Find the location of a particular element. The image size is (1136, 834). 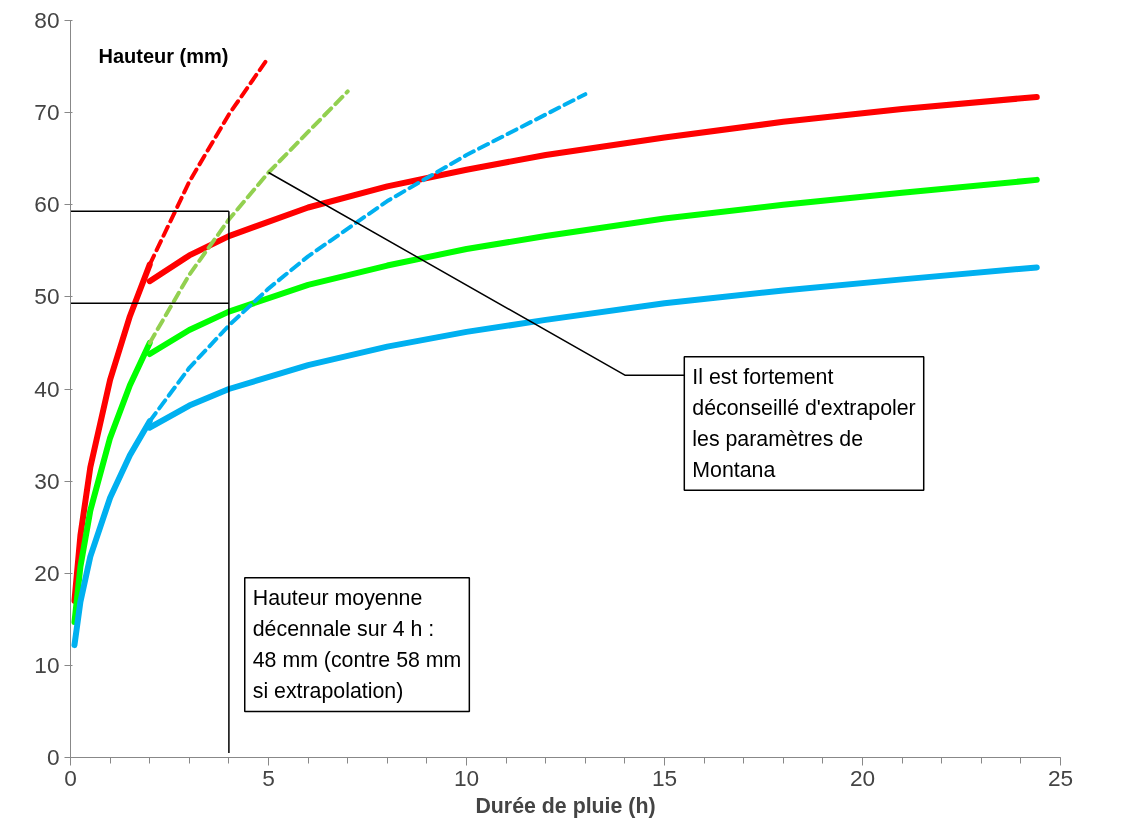

y-tick-label: 70 is located at coordinates (47, 112).